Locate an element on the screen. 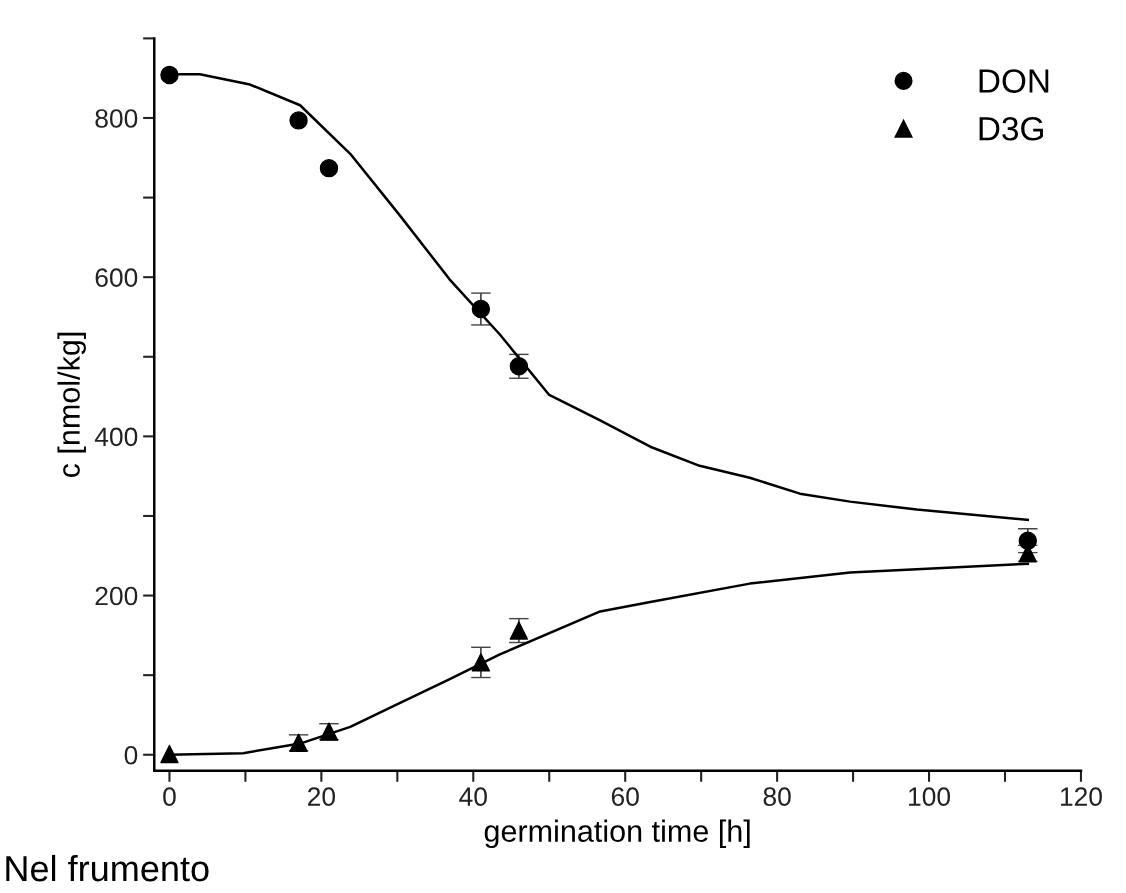  legend-label: DON is located at coordinates (1014, 81).